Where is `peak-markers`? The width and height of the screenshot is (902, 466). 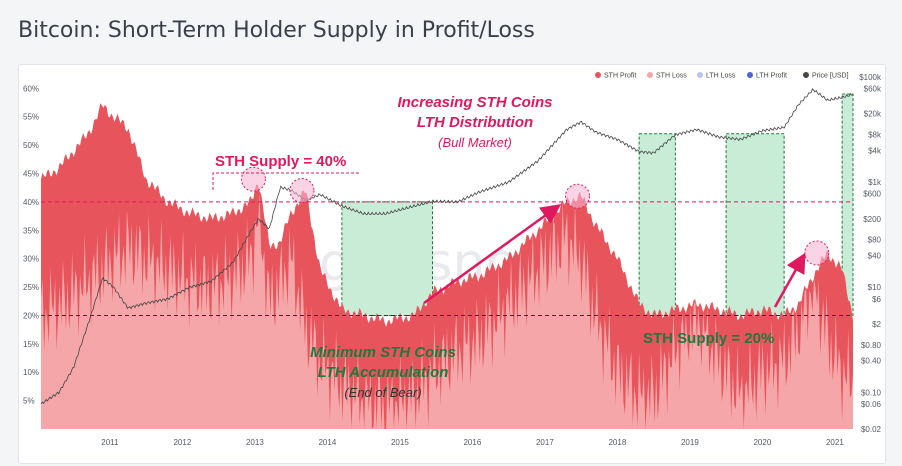
peak-markers is located at coordinates (535, 216).